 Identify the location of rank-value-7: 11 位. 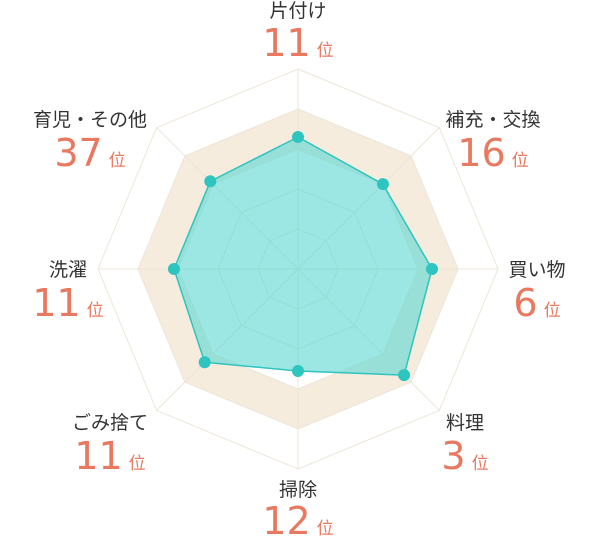
(67, 303).